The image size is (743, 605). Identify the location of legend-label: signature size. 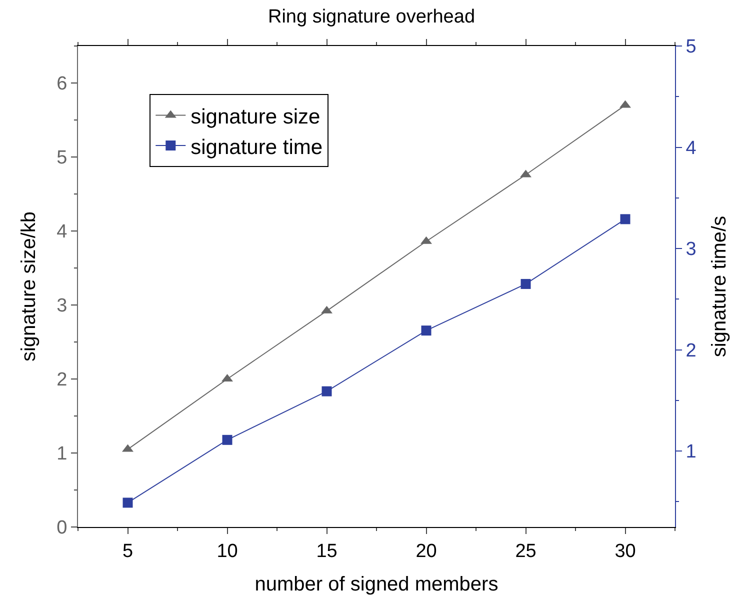
(255, 116).